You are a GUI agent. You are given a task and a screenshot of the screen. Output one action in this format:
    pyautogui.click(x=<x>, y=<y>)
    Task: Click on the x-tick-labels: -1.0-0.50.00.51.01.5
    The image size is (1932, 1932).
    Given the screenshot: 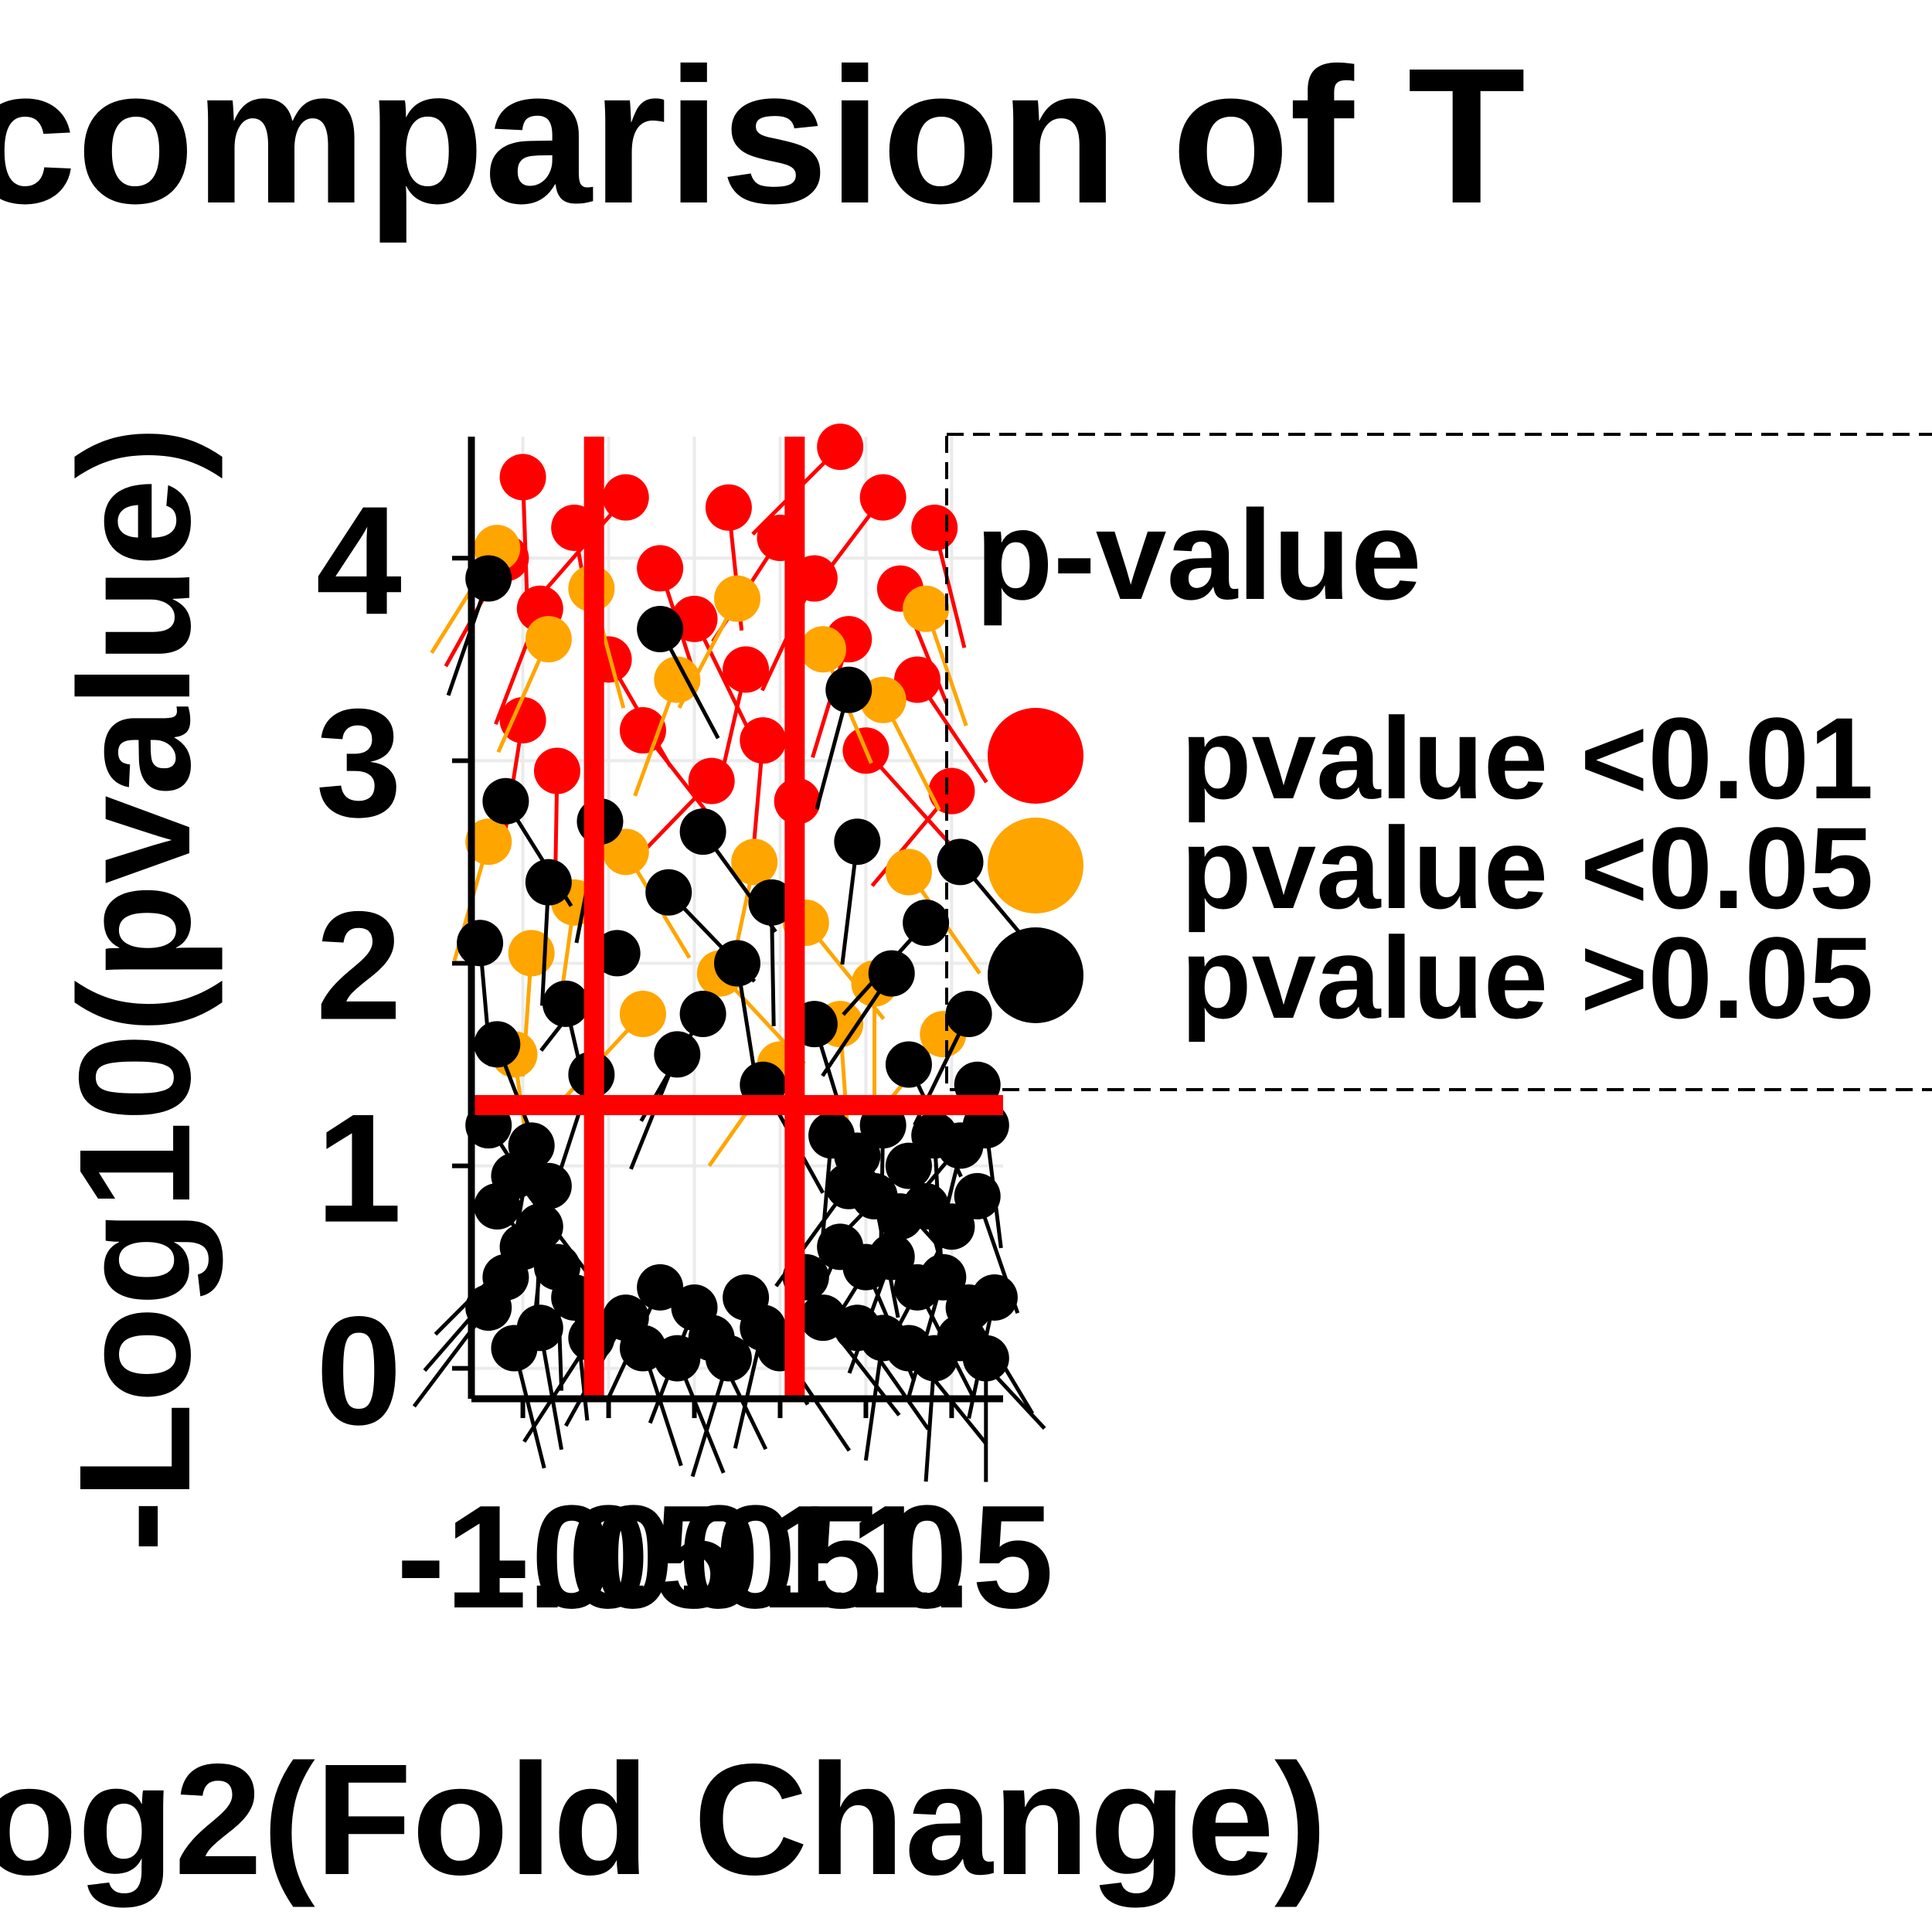 What is the action you would take?
    pyautogui.click(x=724, y=1519)
    